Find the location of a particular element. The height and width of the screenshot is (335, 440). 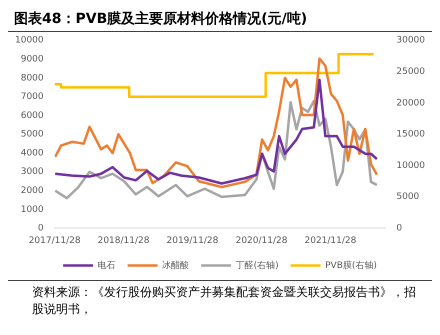

chart-title: 图表48：PVB膜及主要原材料价格情况(元/吨) is located at coordinates (220, 20).